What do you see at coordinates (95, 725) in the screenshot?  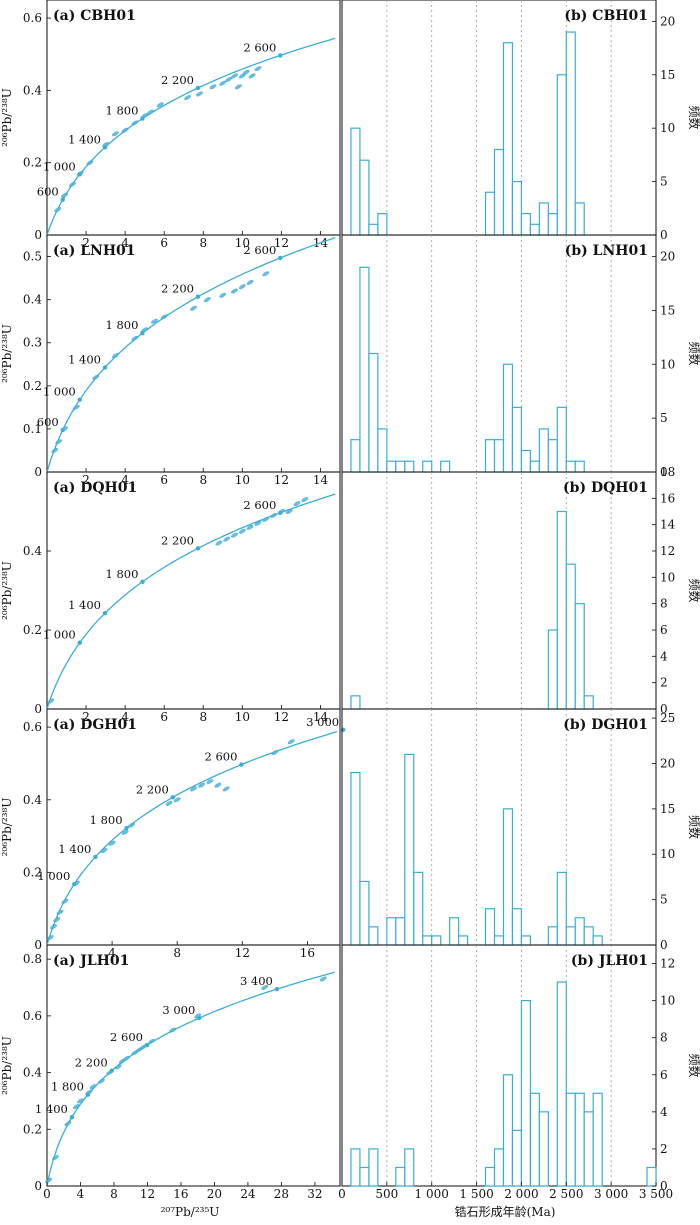 I see `panel-label-a: (a) DGH01` at bounding box center [95, 725].